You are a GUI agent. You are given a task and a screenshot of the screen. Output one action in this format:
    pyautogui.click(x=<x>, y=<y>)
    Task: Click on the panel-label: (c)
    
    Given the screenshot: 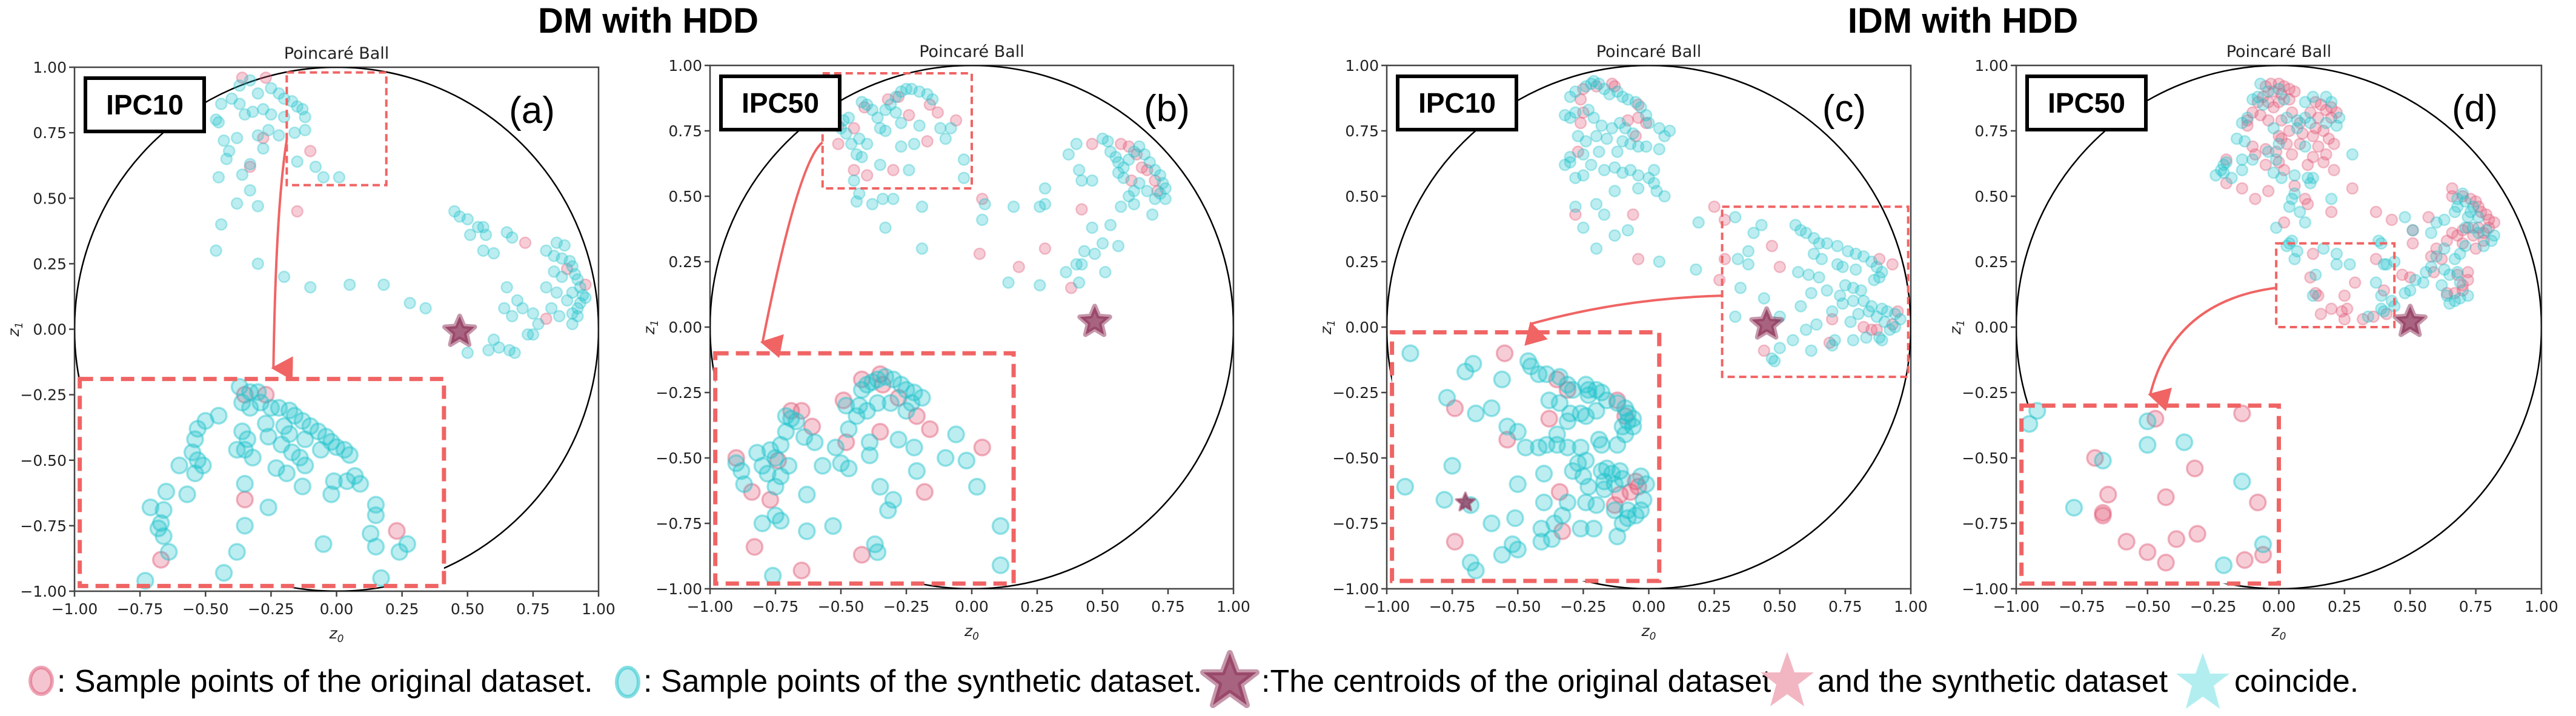 What is the action you would take?
    pyautogui.click(x=1844, y=109)
    